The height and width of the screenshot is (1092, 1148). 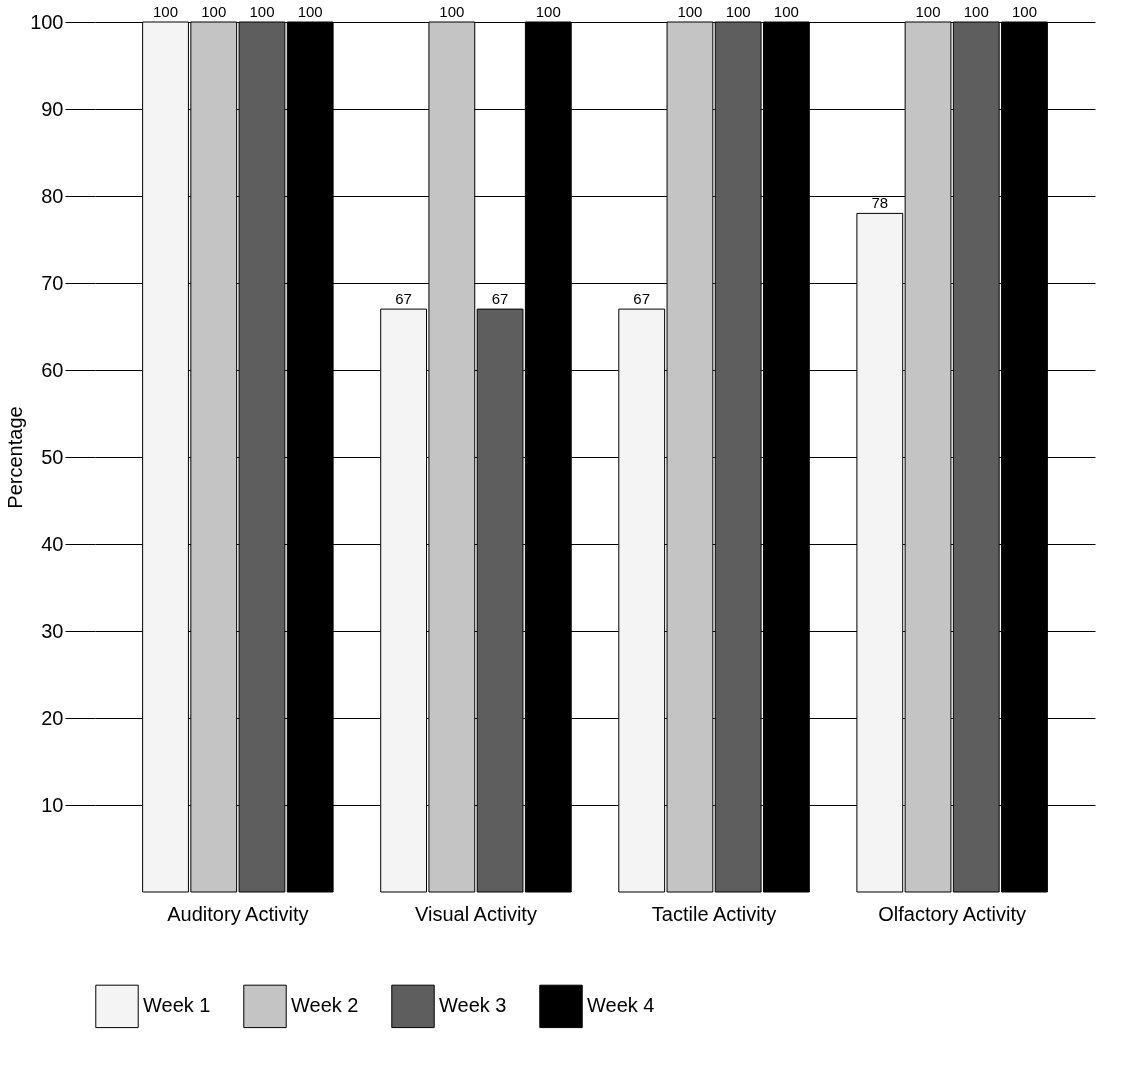 I want to click on y-tick-label: 100, so click(x=47, y=21).